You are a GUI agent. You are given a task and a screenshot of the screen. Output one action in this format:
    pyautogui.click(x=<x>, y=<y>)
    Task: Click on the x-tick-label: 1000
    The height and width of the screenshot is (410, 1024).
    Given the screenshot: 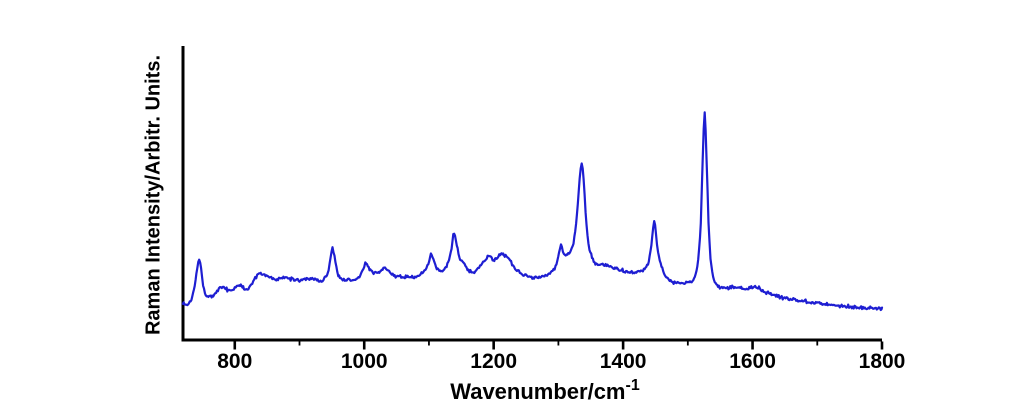 What is the action you would take?
    pyautogui.click(x=364, y=361)
    